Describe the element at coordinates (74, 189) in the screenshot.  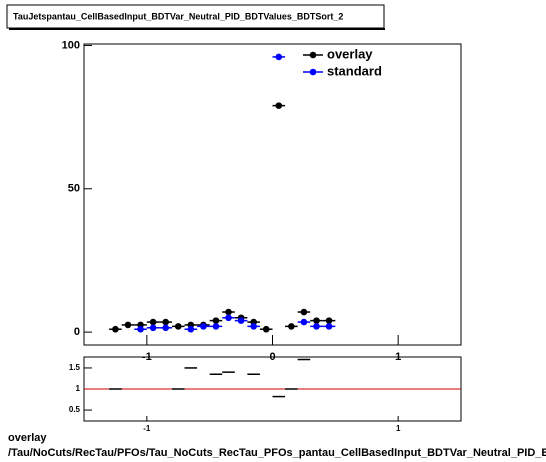
I see `y-tick-label: 50` at that location.